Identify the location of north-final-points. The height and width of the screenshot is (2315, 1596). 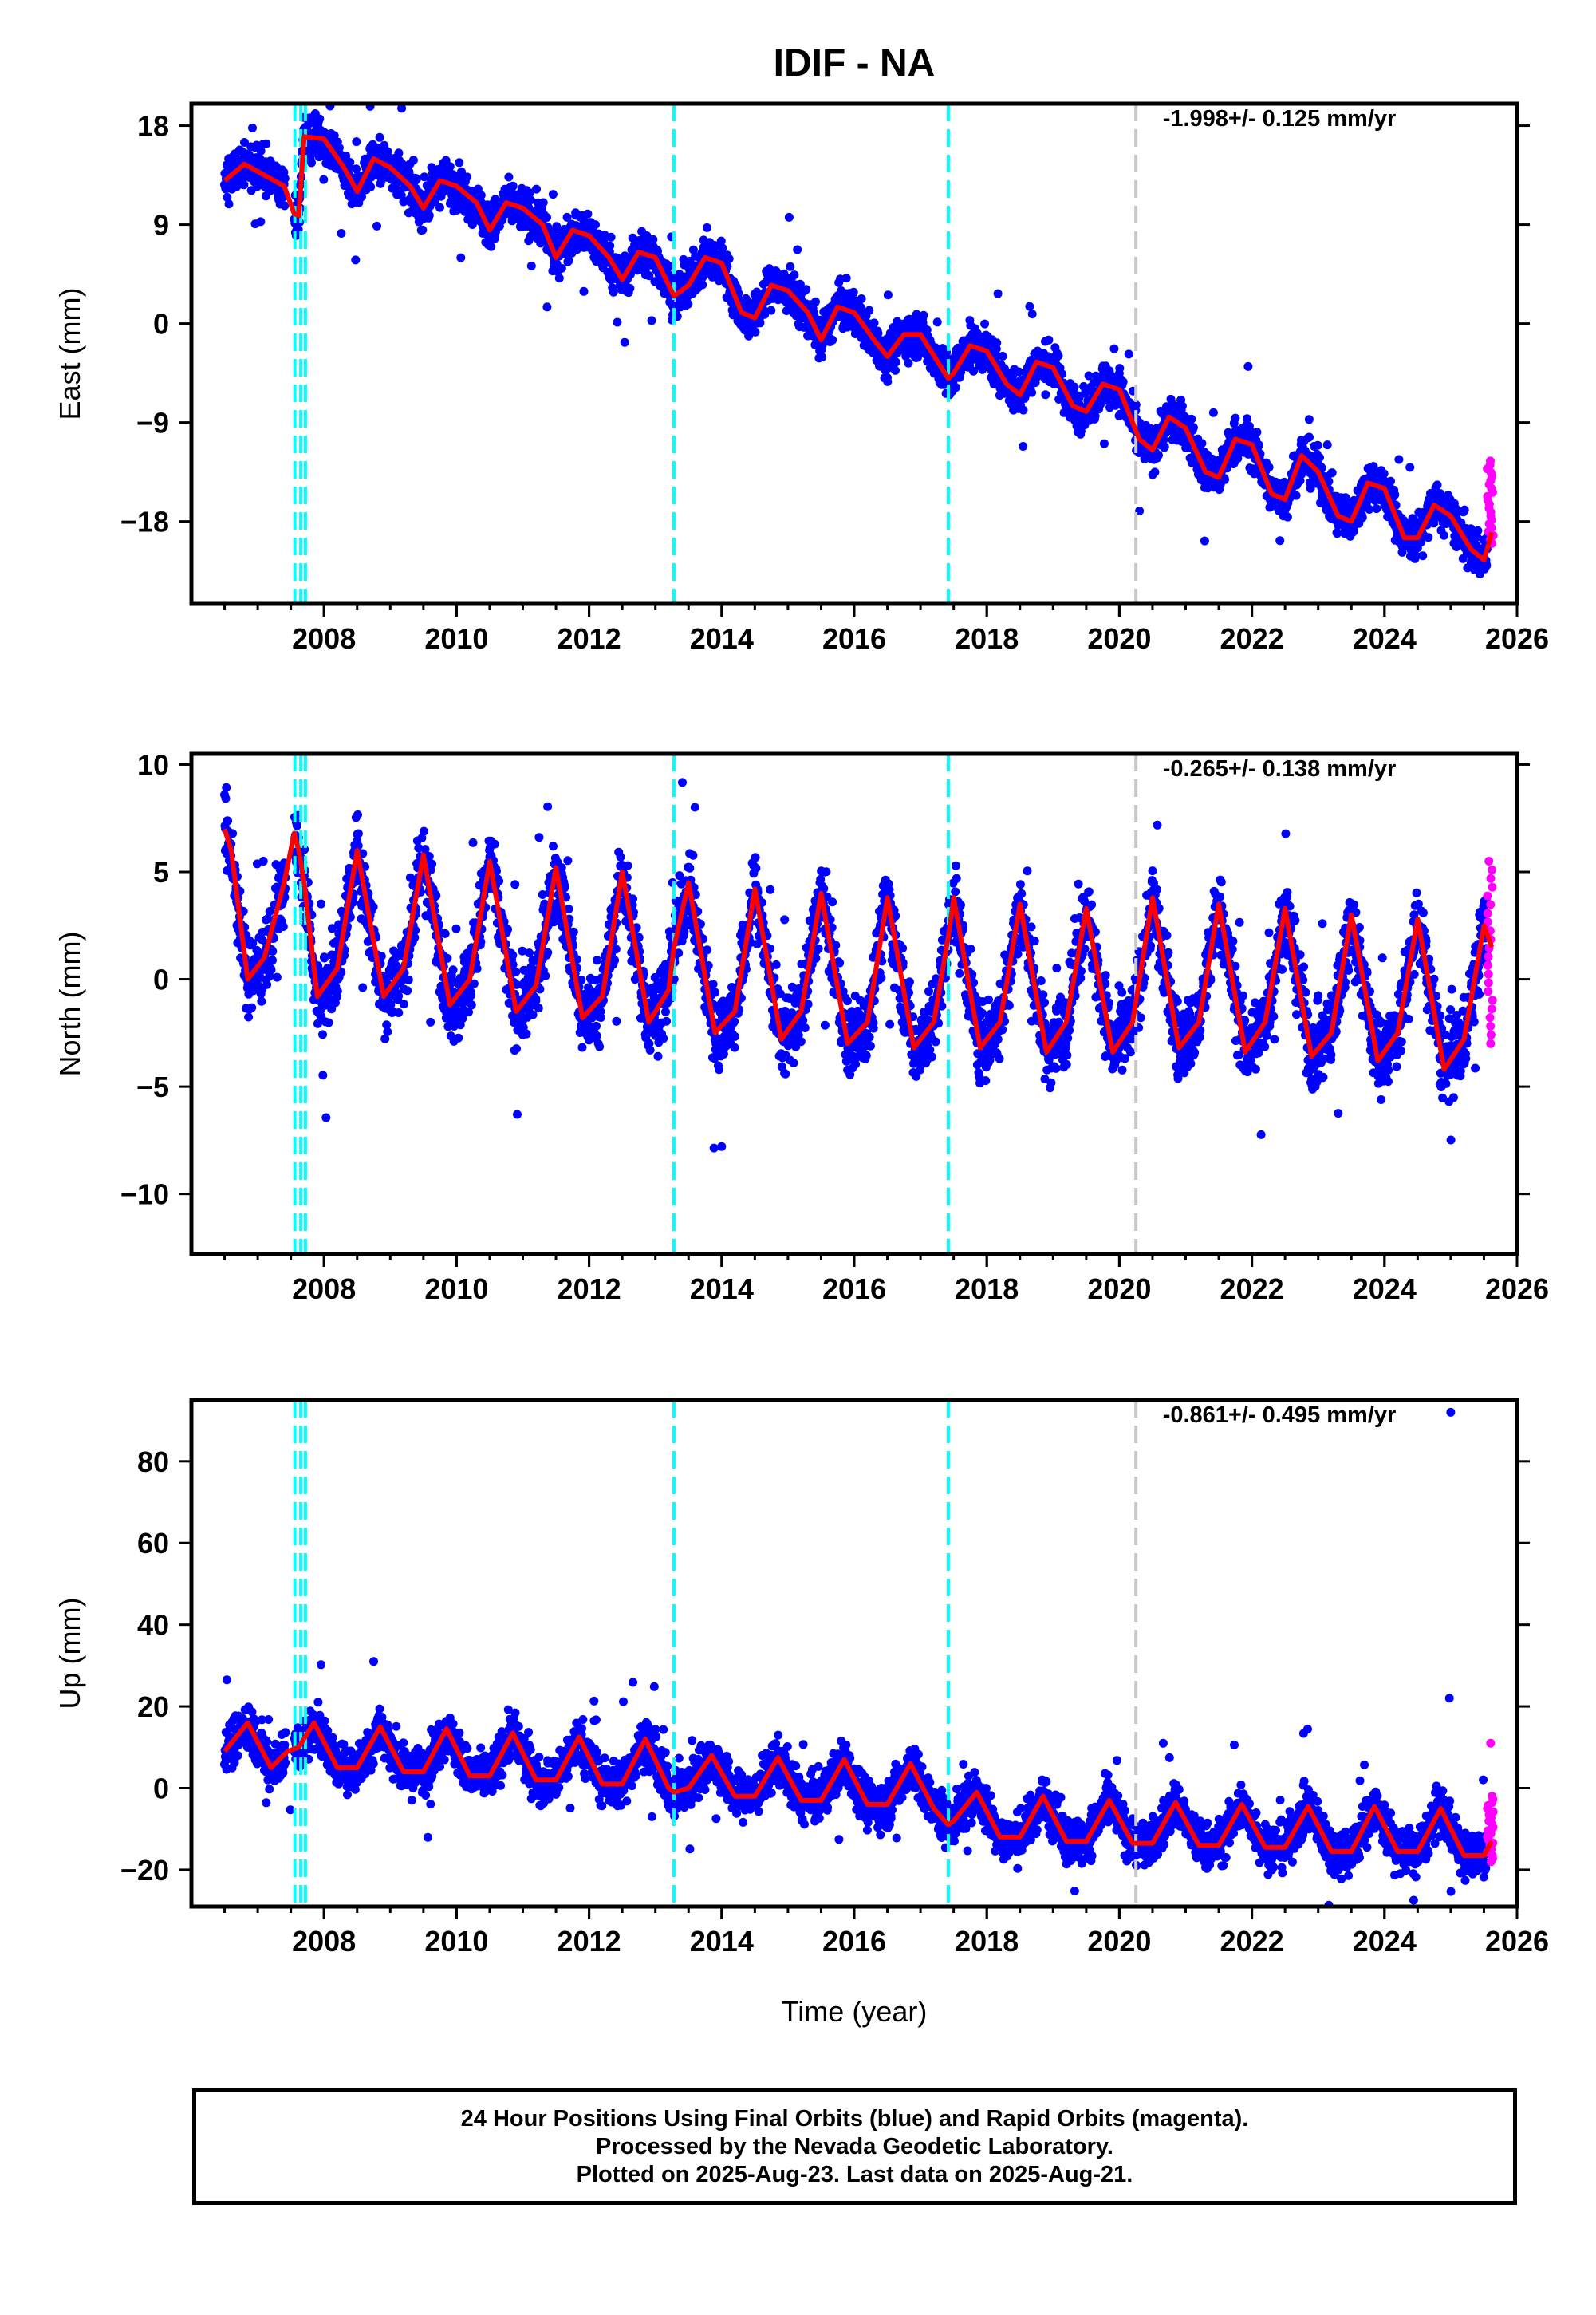
(858, 965).